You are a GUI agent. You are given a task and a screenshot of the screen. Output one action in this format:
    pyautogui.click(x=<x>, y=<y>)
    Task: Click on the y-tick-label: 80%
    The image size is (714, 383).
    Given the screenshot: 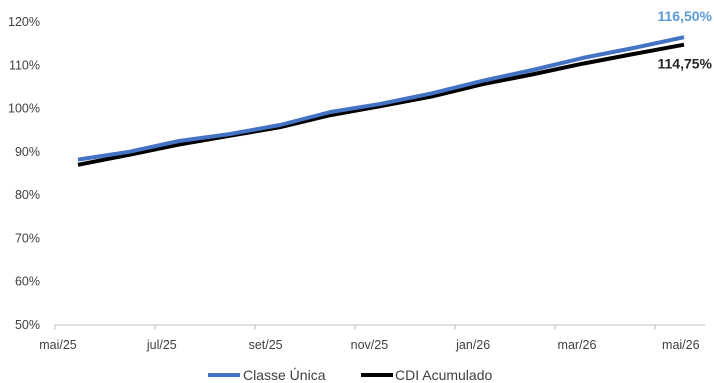 What is the action you would take?
    pyautogui.click(x=27, y=195)
    